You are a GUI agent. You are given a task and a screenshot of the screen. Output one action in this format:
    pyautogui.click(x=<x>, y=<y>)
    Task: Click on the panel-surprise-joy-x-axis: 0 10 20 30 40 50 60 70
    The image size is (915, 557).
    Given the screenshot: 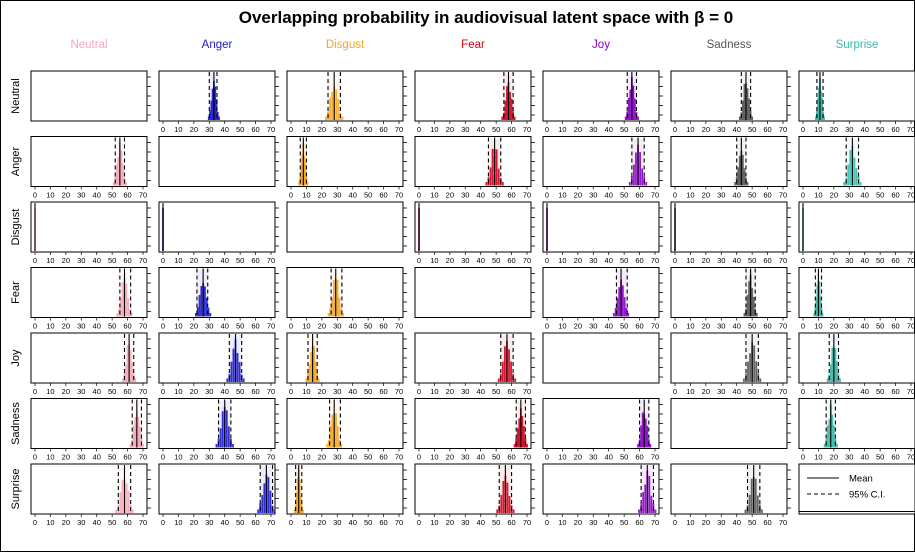 What is the action you would take?
    pyautogui.click(x=602, y=520)
    